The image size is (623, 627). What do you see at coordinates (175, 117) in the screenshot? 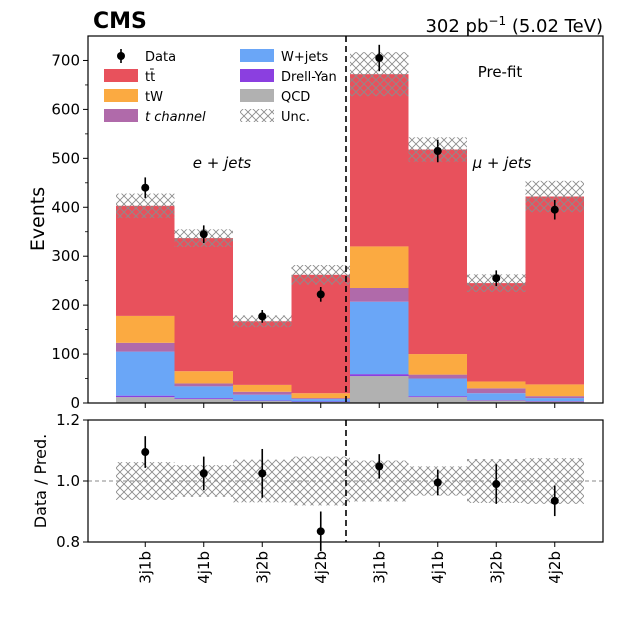
I see `legend-label-t-channel: t channel` at bounding box center [175, 117].